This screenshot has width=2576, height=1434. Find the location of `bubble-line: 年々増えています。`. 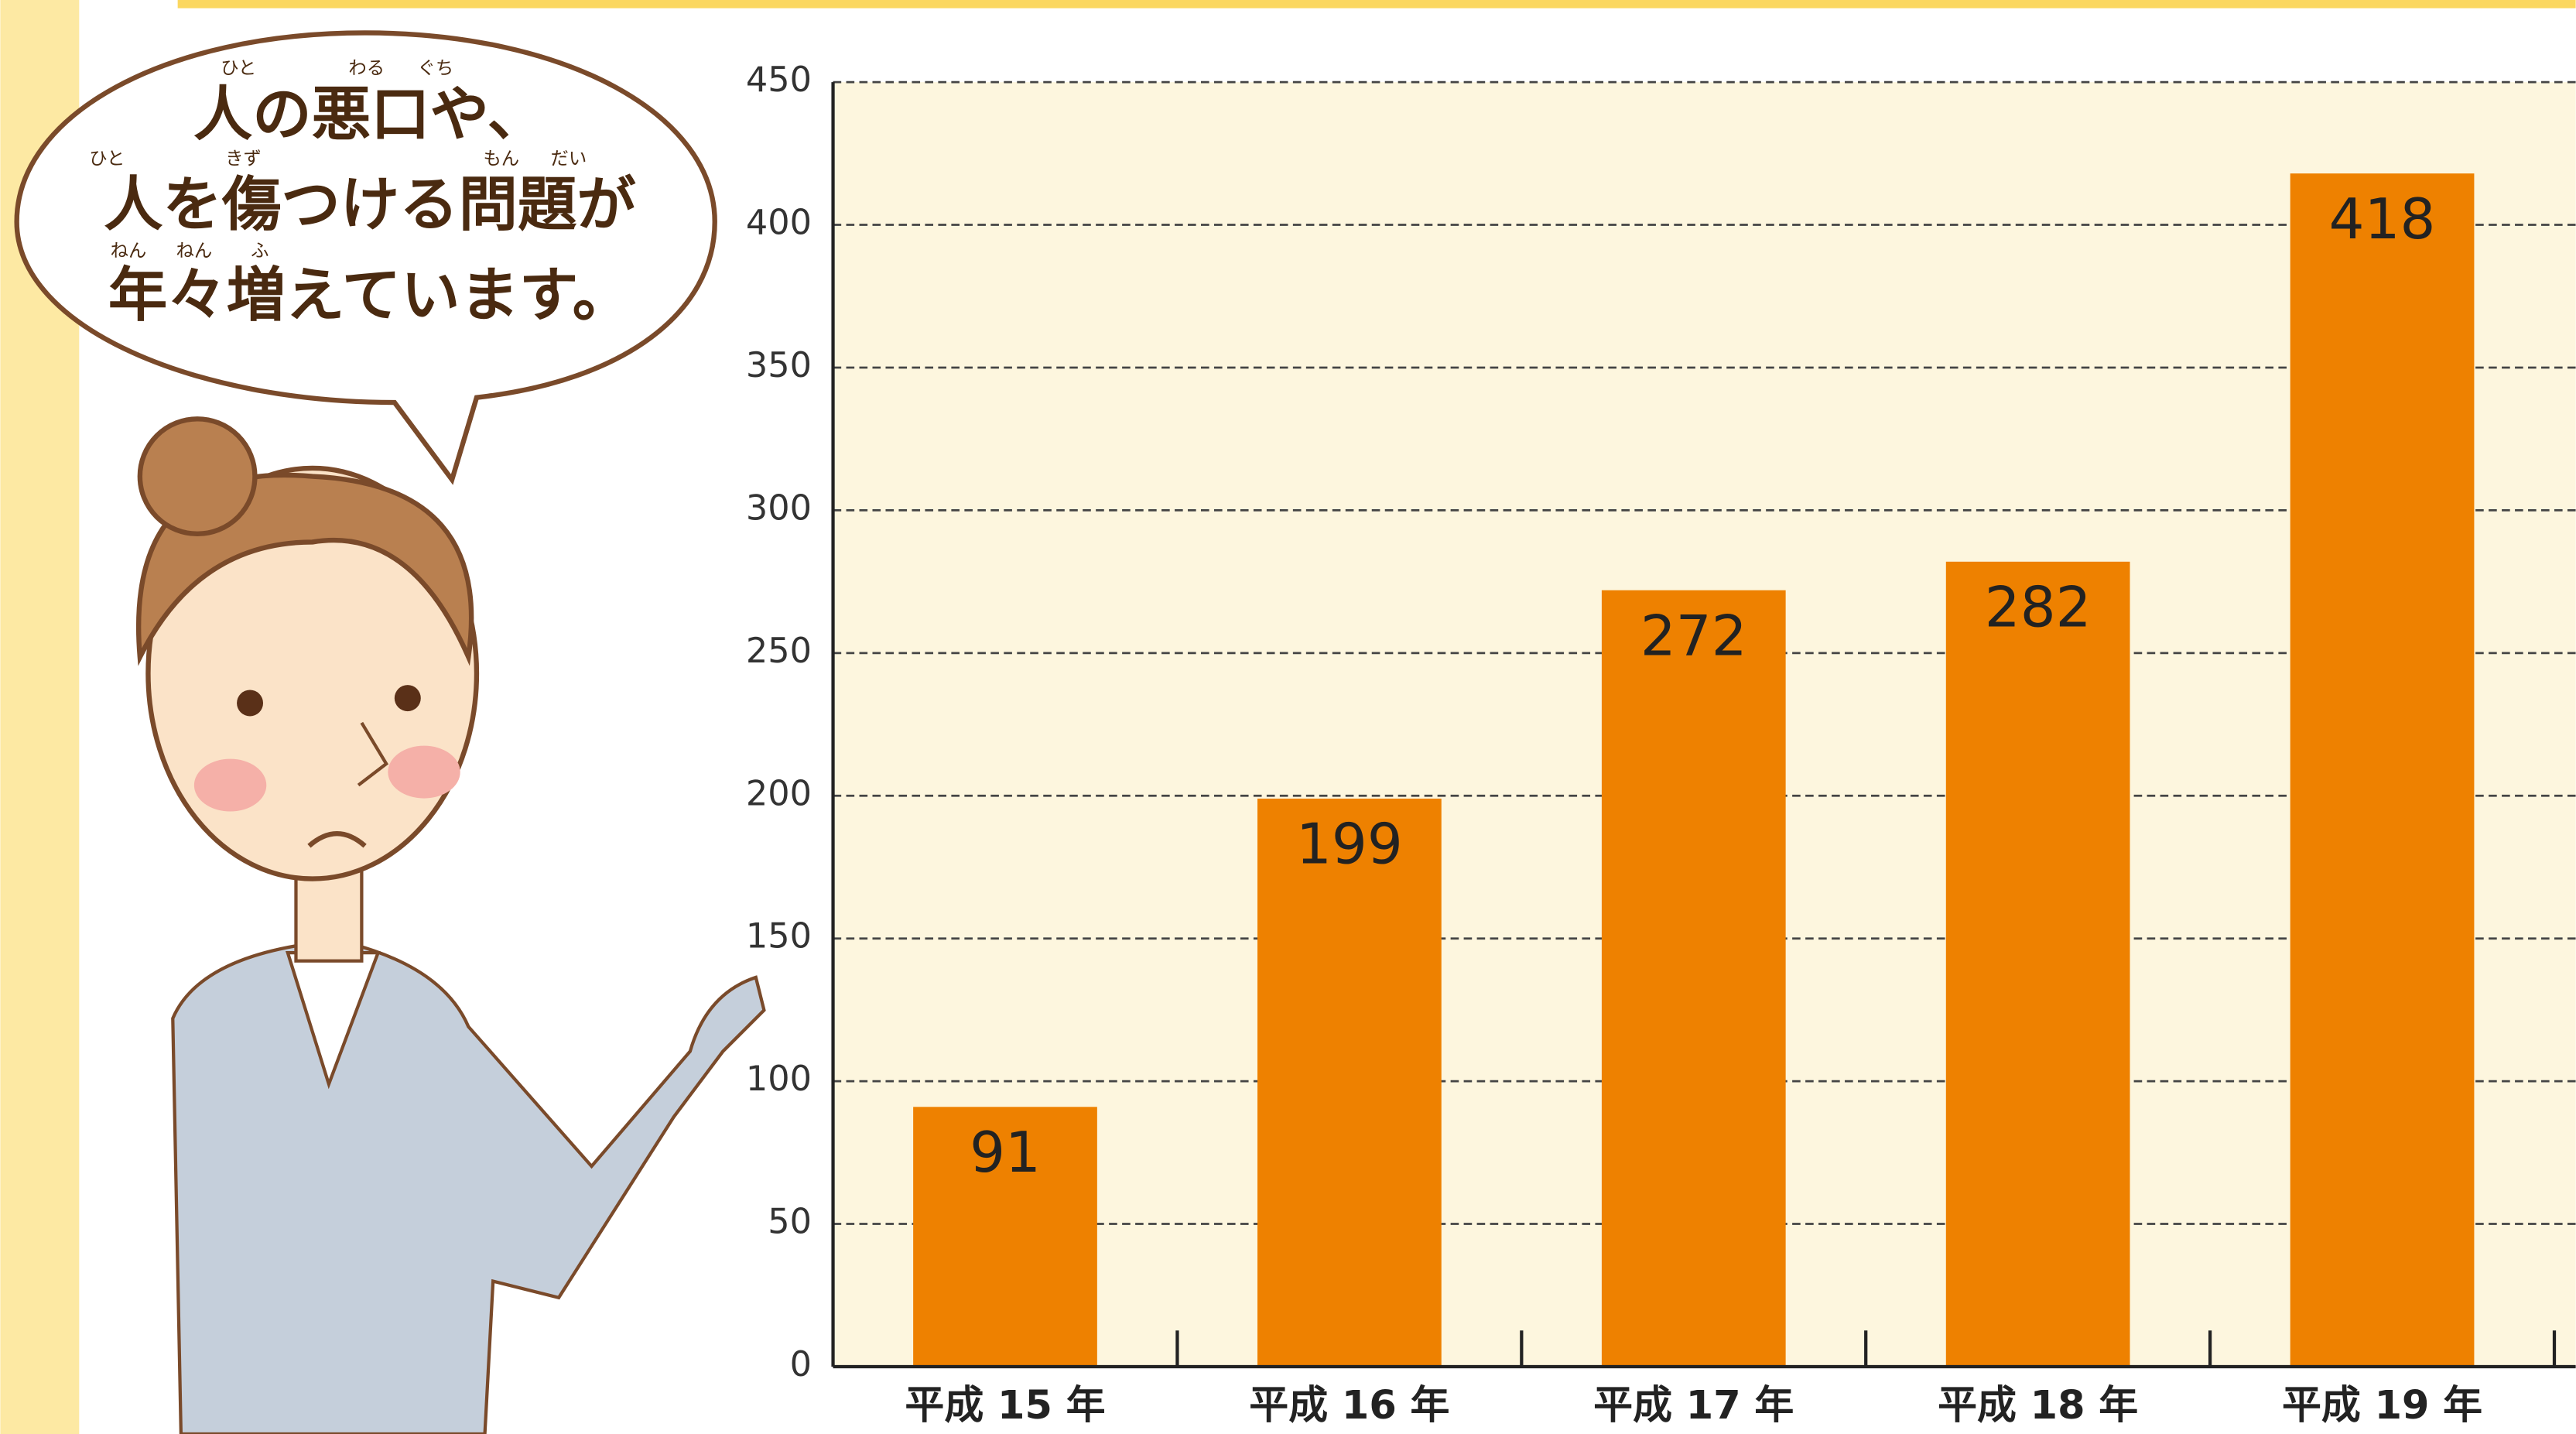

bubble-line: 年々増えています。 is located at coordinates (370, 295).